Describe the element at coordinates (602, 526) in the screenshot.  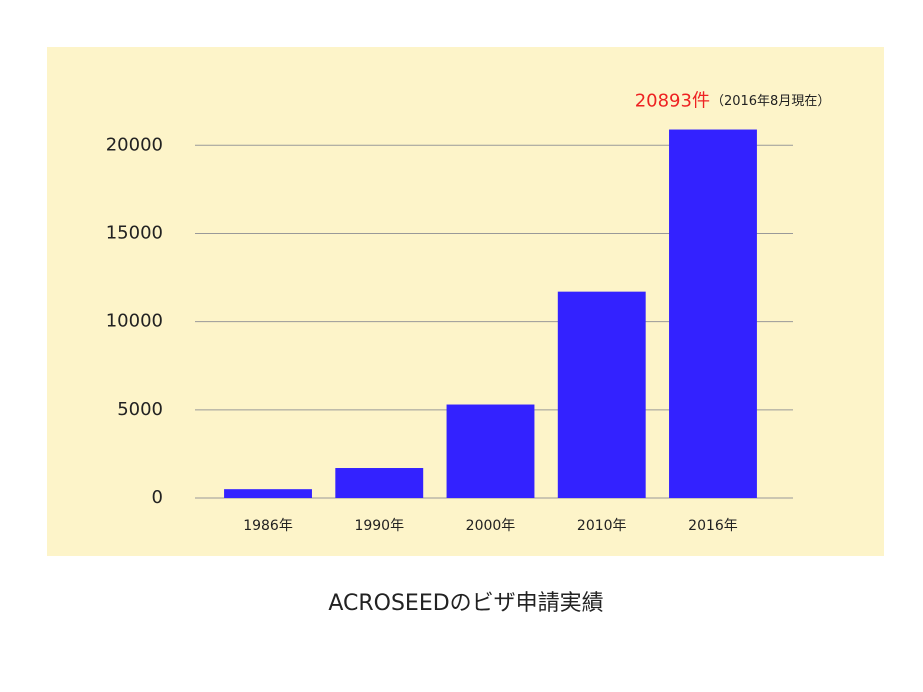
I see `x-tick-label: 2010年` at that location.